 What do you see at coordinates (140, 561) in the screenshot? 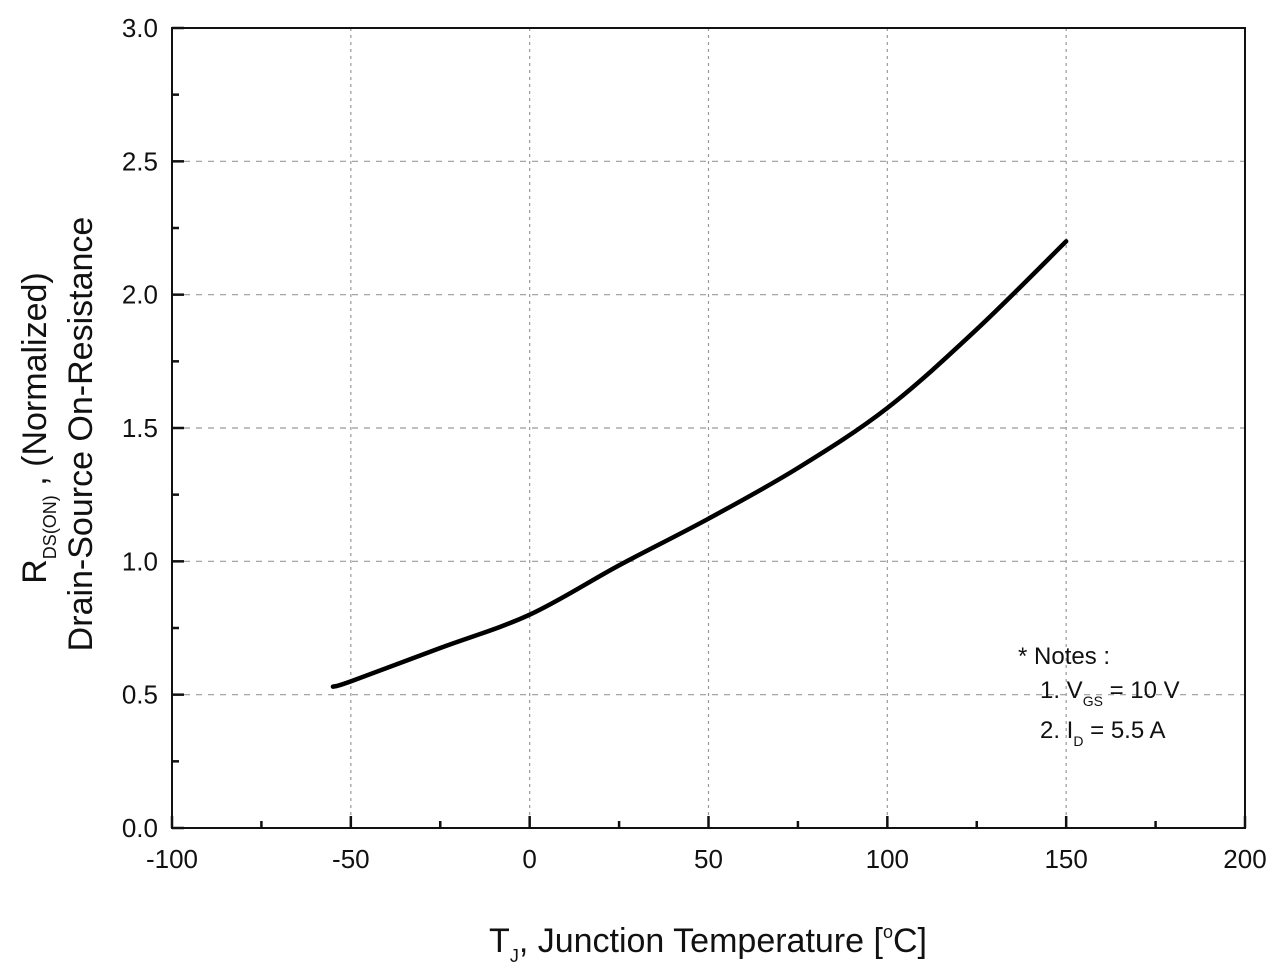
I see `y-tick-label: 1.0` at bounding box center [140, 561].